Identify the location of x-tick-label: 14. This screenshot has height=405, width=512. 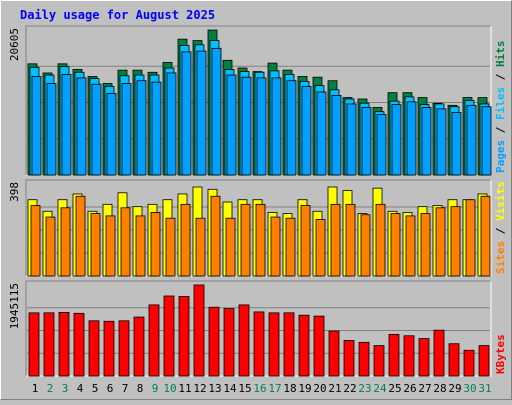
(230, 388).